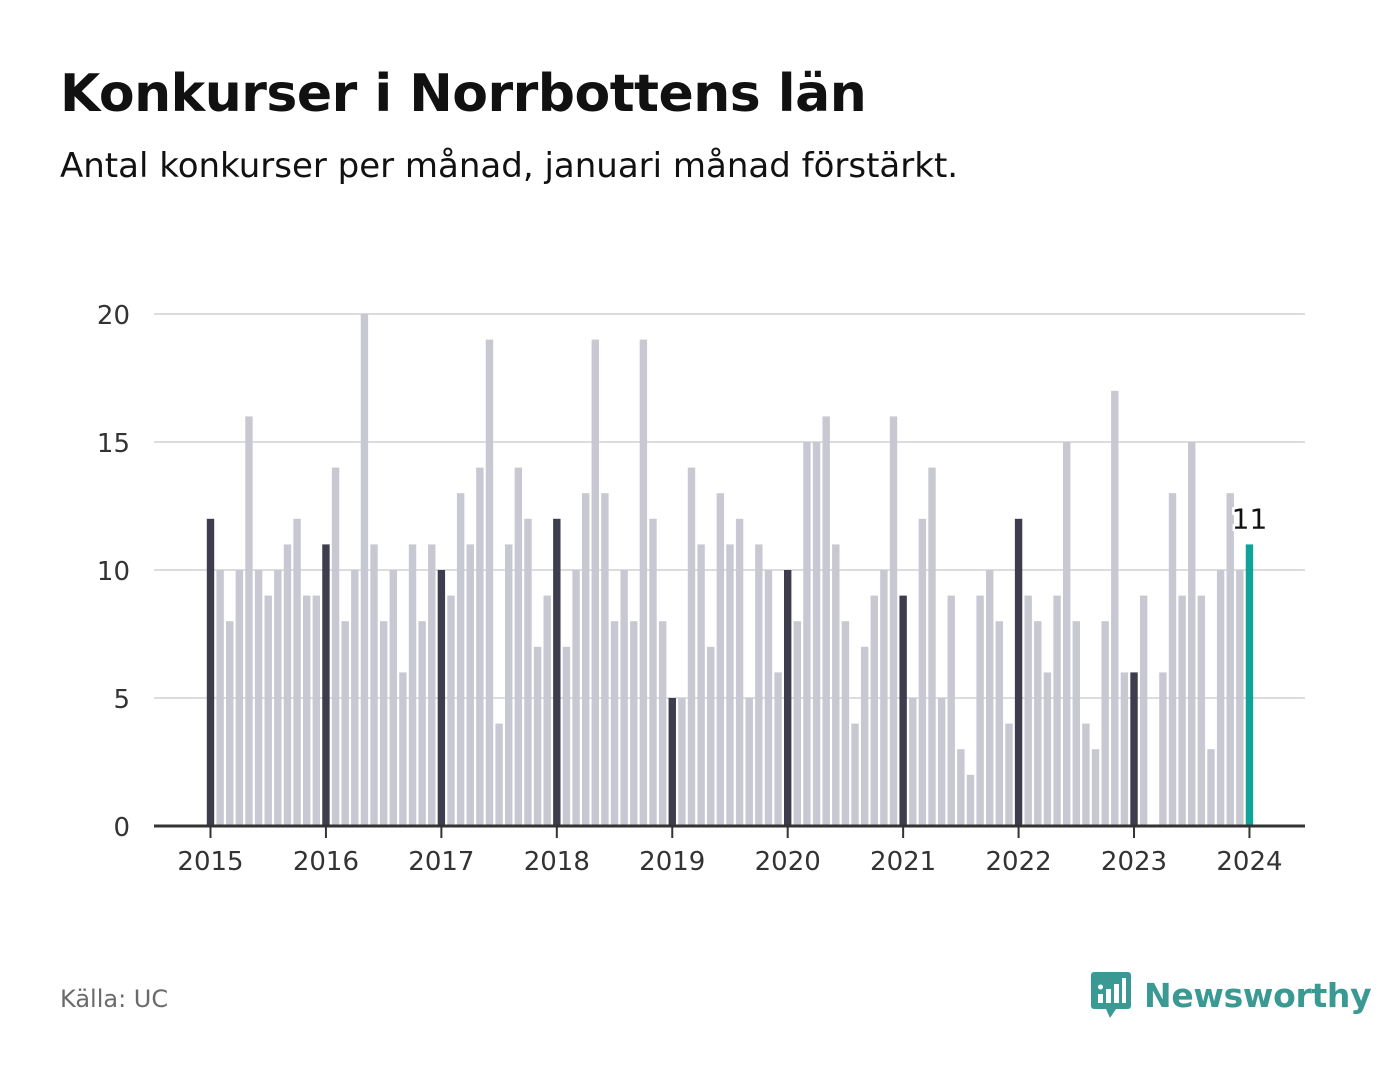 This screenshot has height=1080, width=1400. I want to click on x-tick-label: 2016, so click(326, 862).